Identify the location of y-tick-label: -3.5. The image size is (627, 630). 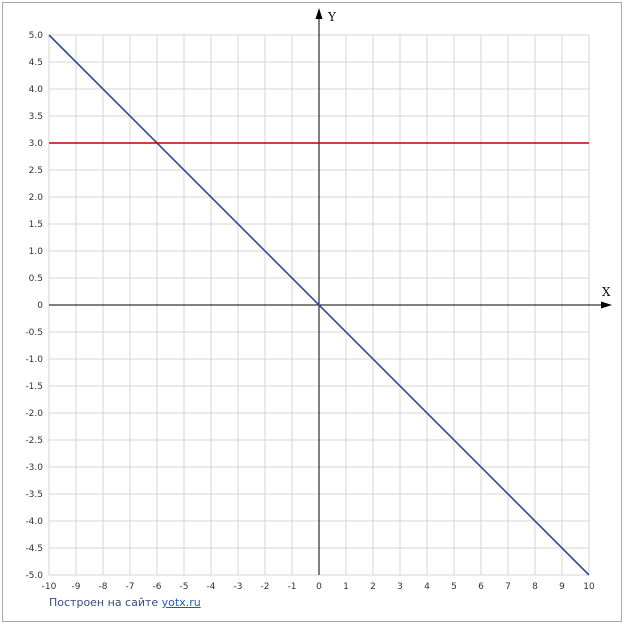
(34, 495).